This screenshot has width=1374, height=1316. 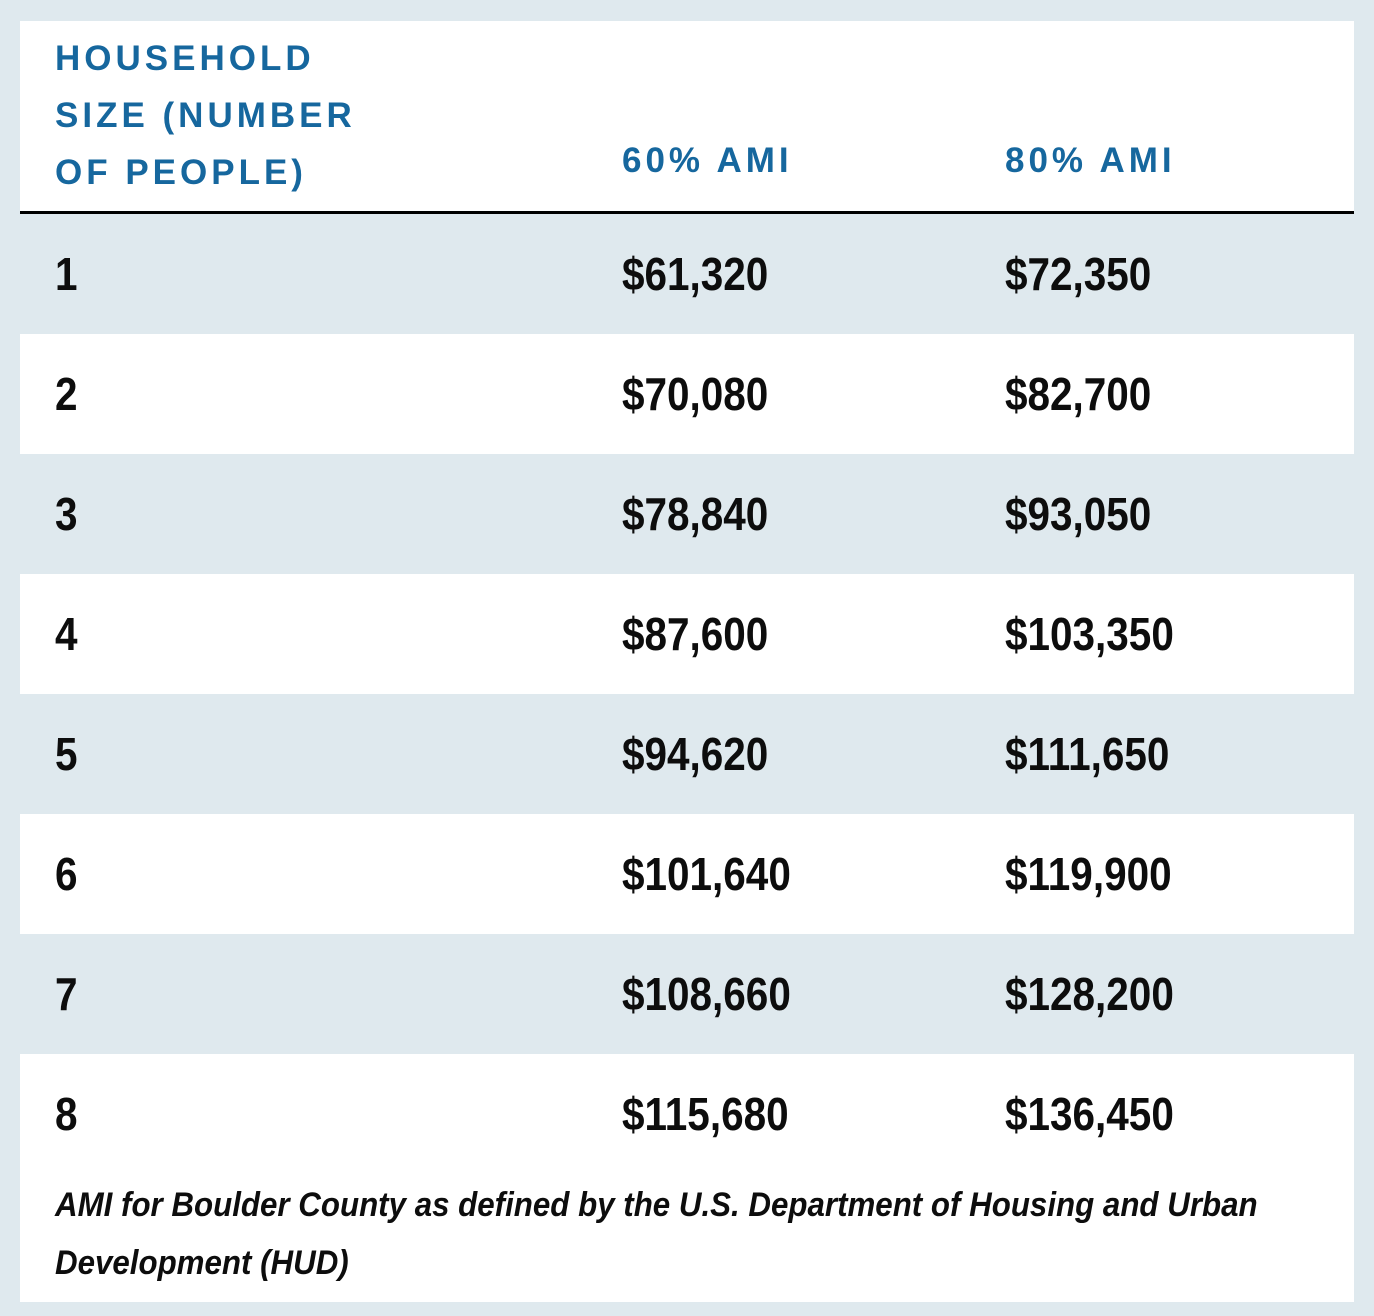 I want to click on ami60-cell: $94,620, so click(x=695, y=754).